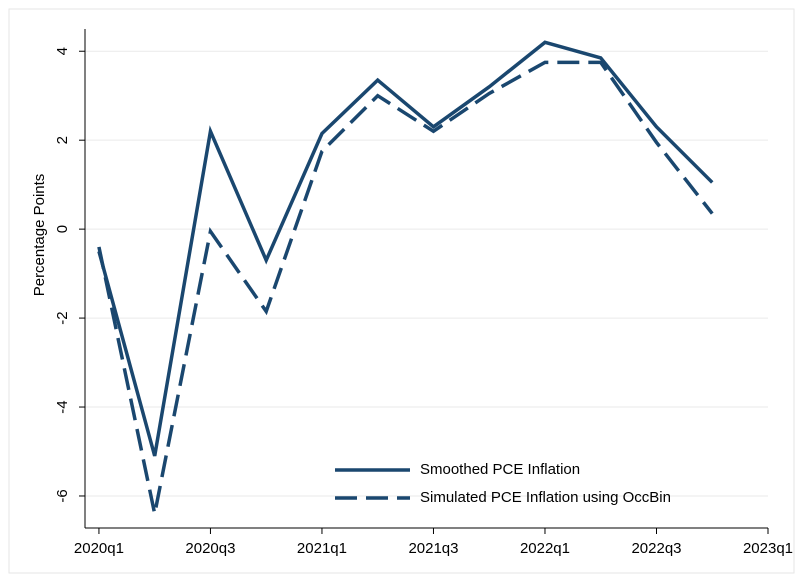 This screenshot has width=799, height=582. What do you see at coordinates (656, 548) in the screenshot?
I see `x-tick-label: 2022q3` at bounding box center [656, 548].